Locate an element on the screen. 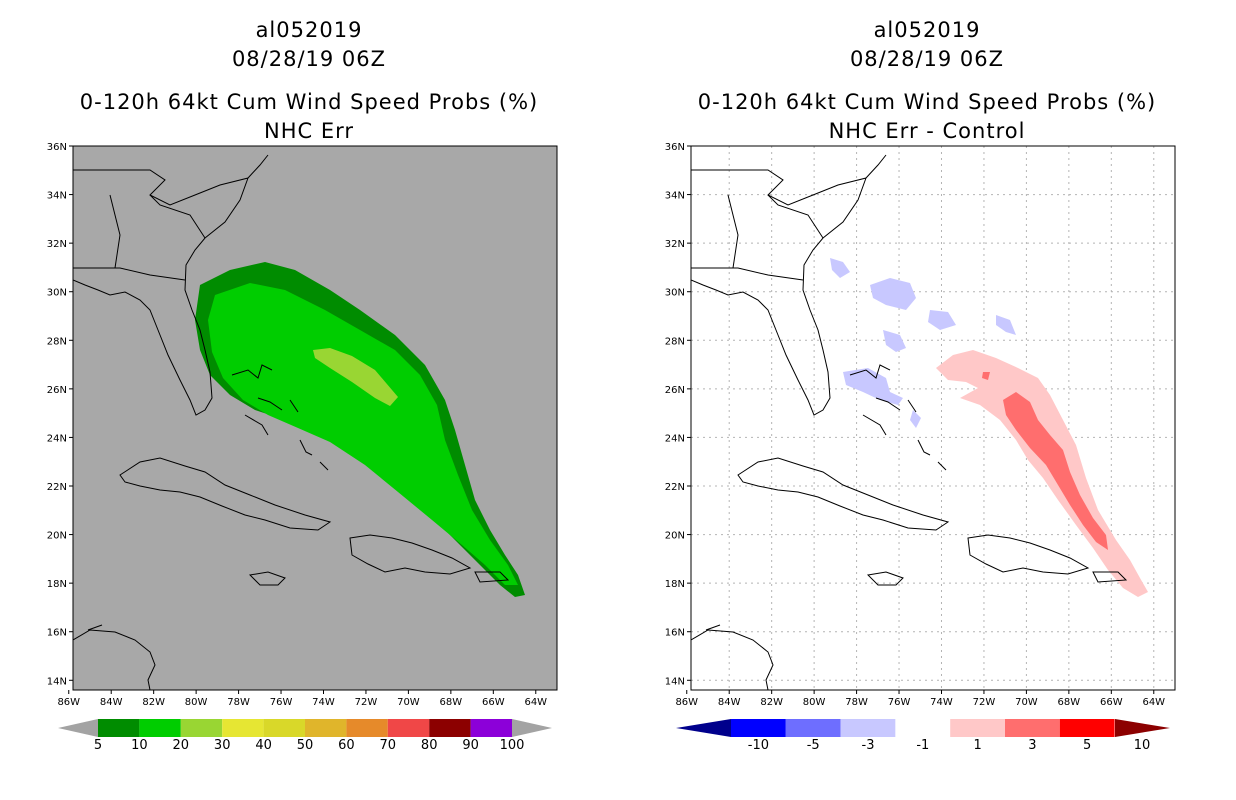  bahamas-outline is located at coordinates (280, 417).